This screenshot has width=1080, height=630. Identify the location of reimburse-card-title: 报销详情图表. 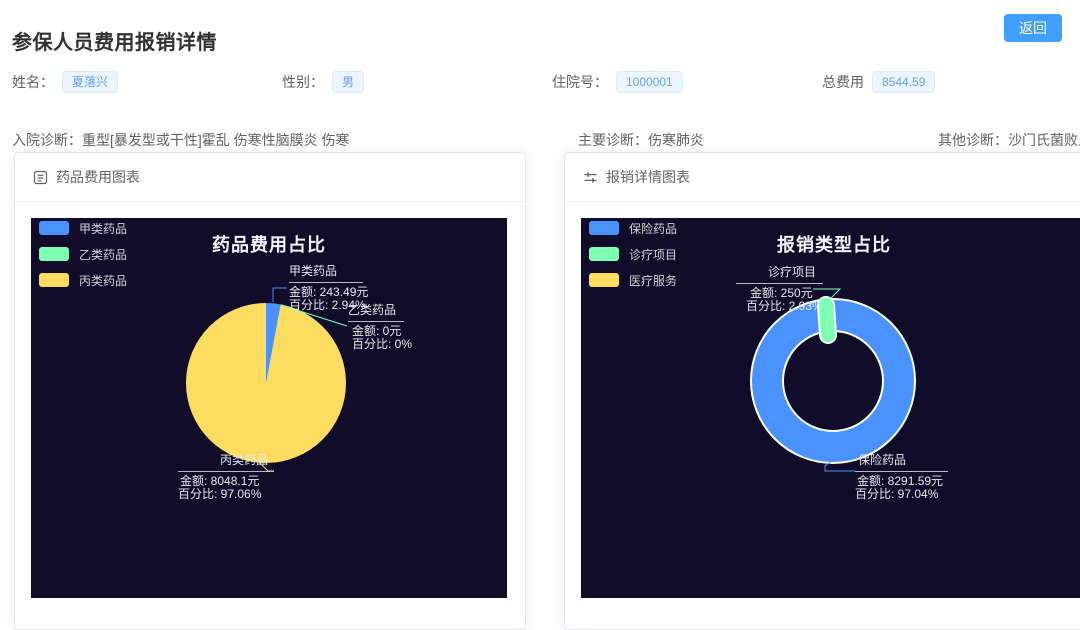
(648, 177).